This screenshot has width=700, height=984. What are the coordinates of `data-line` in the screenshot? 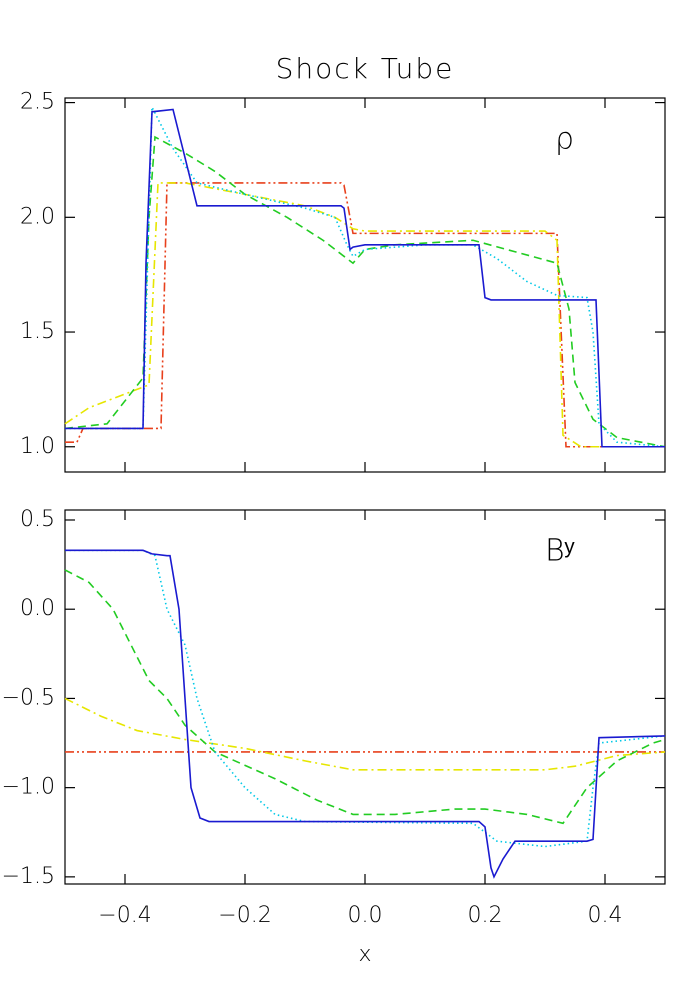 It's located at (365, 734).